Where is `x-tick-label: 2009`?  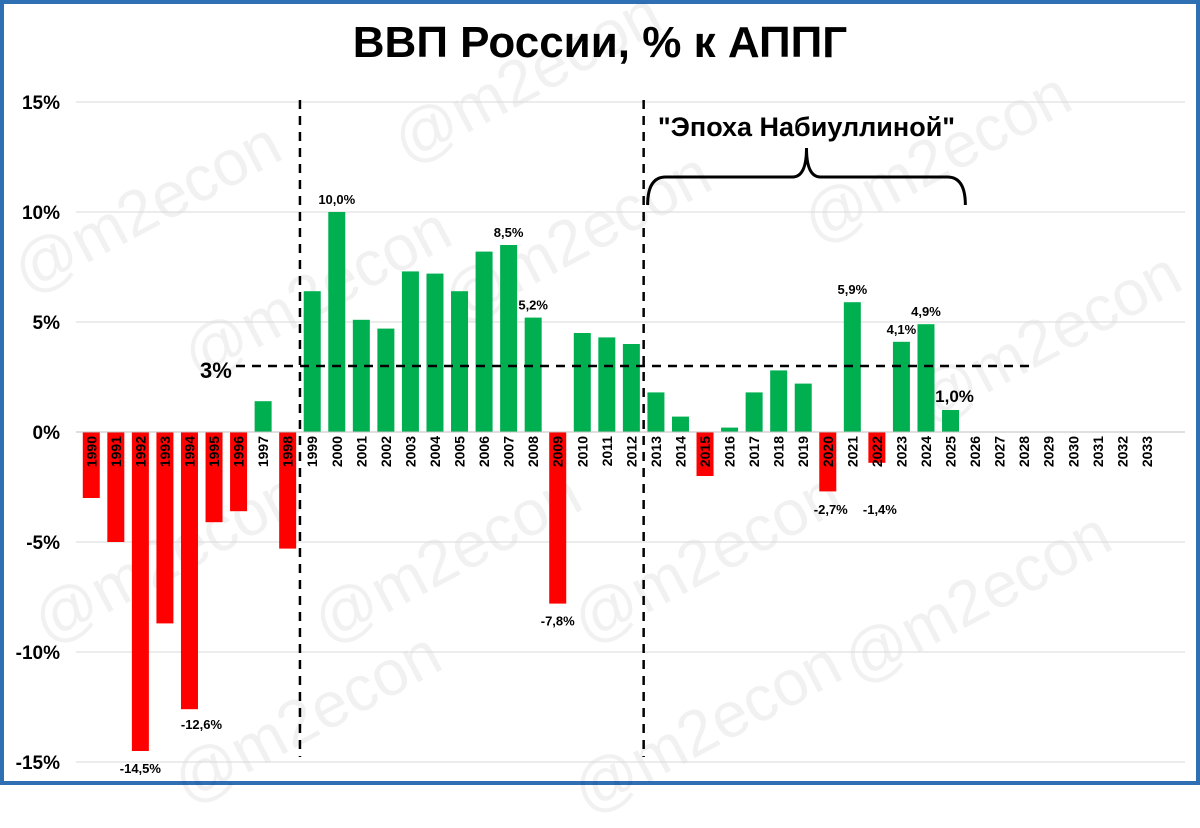 x-tick-label: 2009 is located at coordinates (558, 451).